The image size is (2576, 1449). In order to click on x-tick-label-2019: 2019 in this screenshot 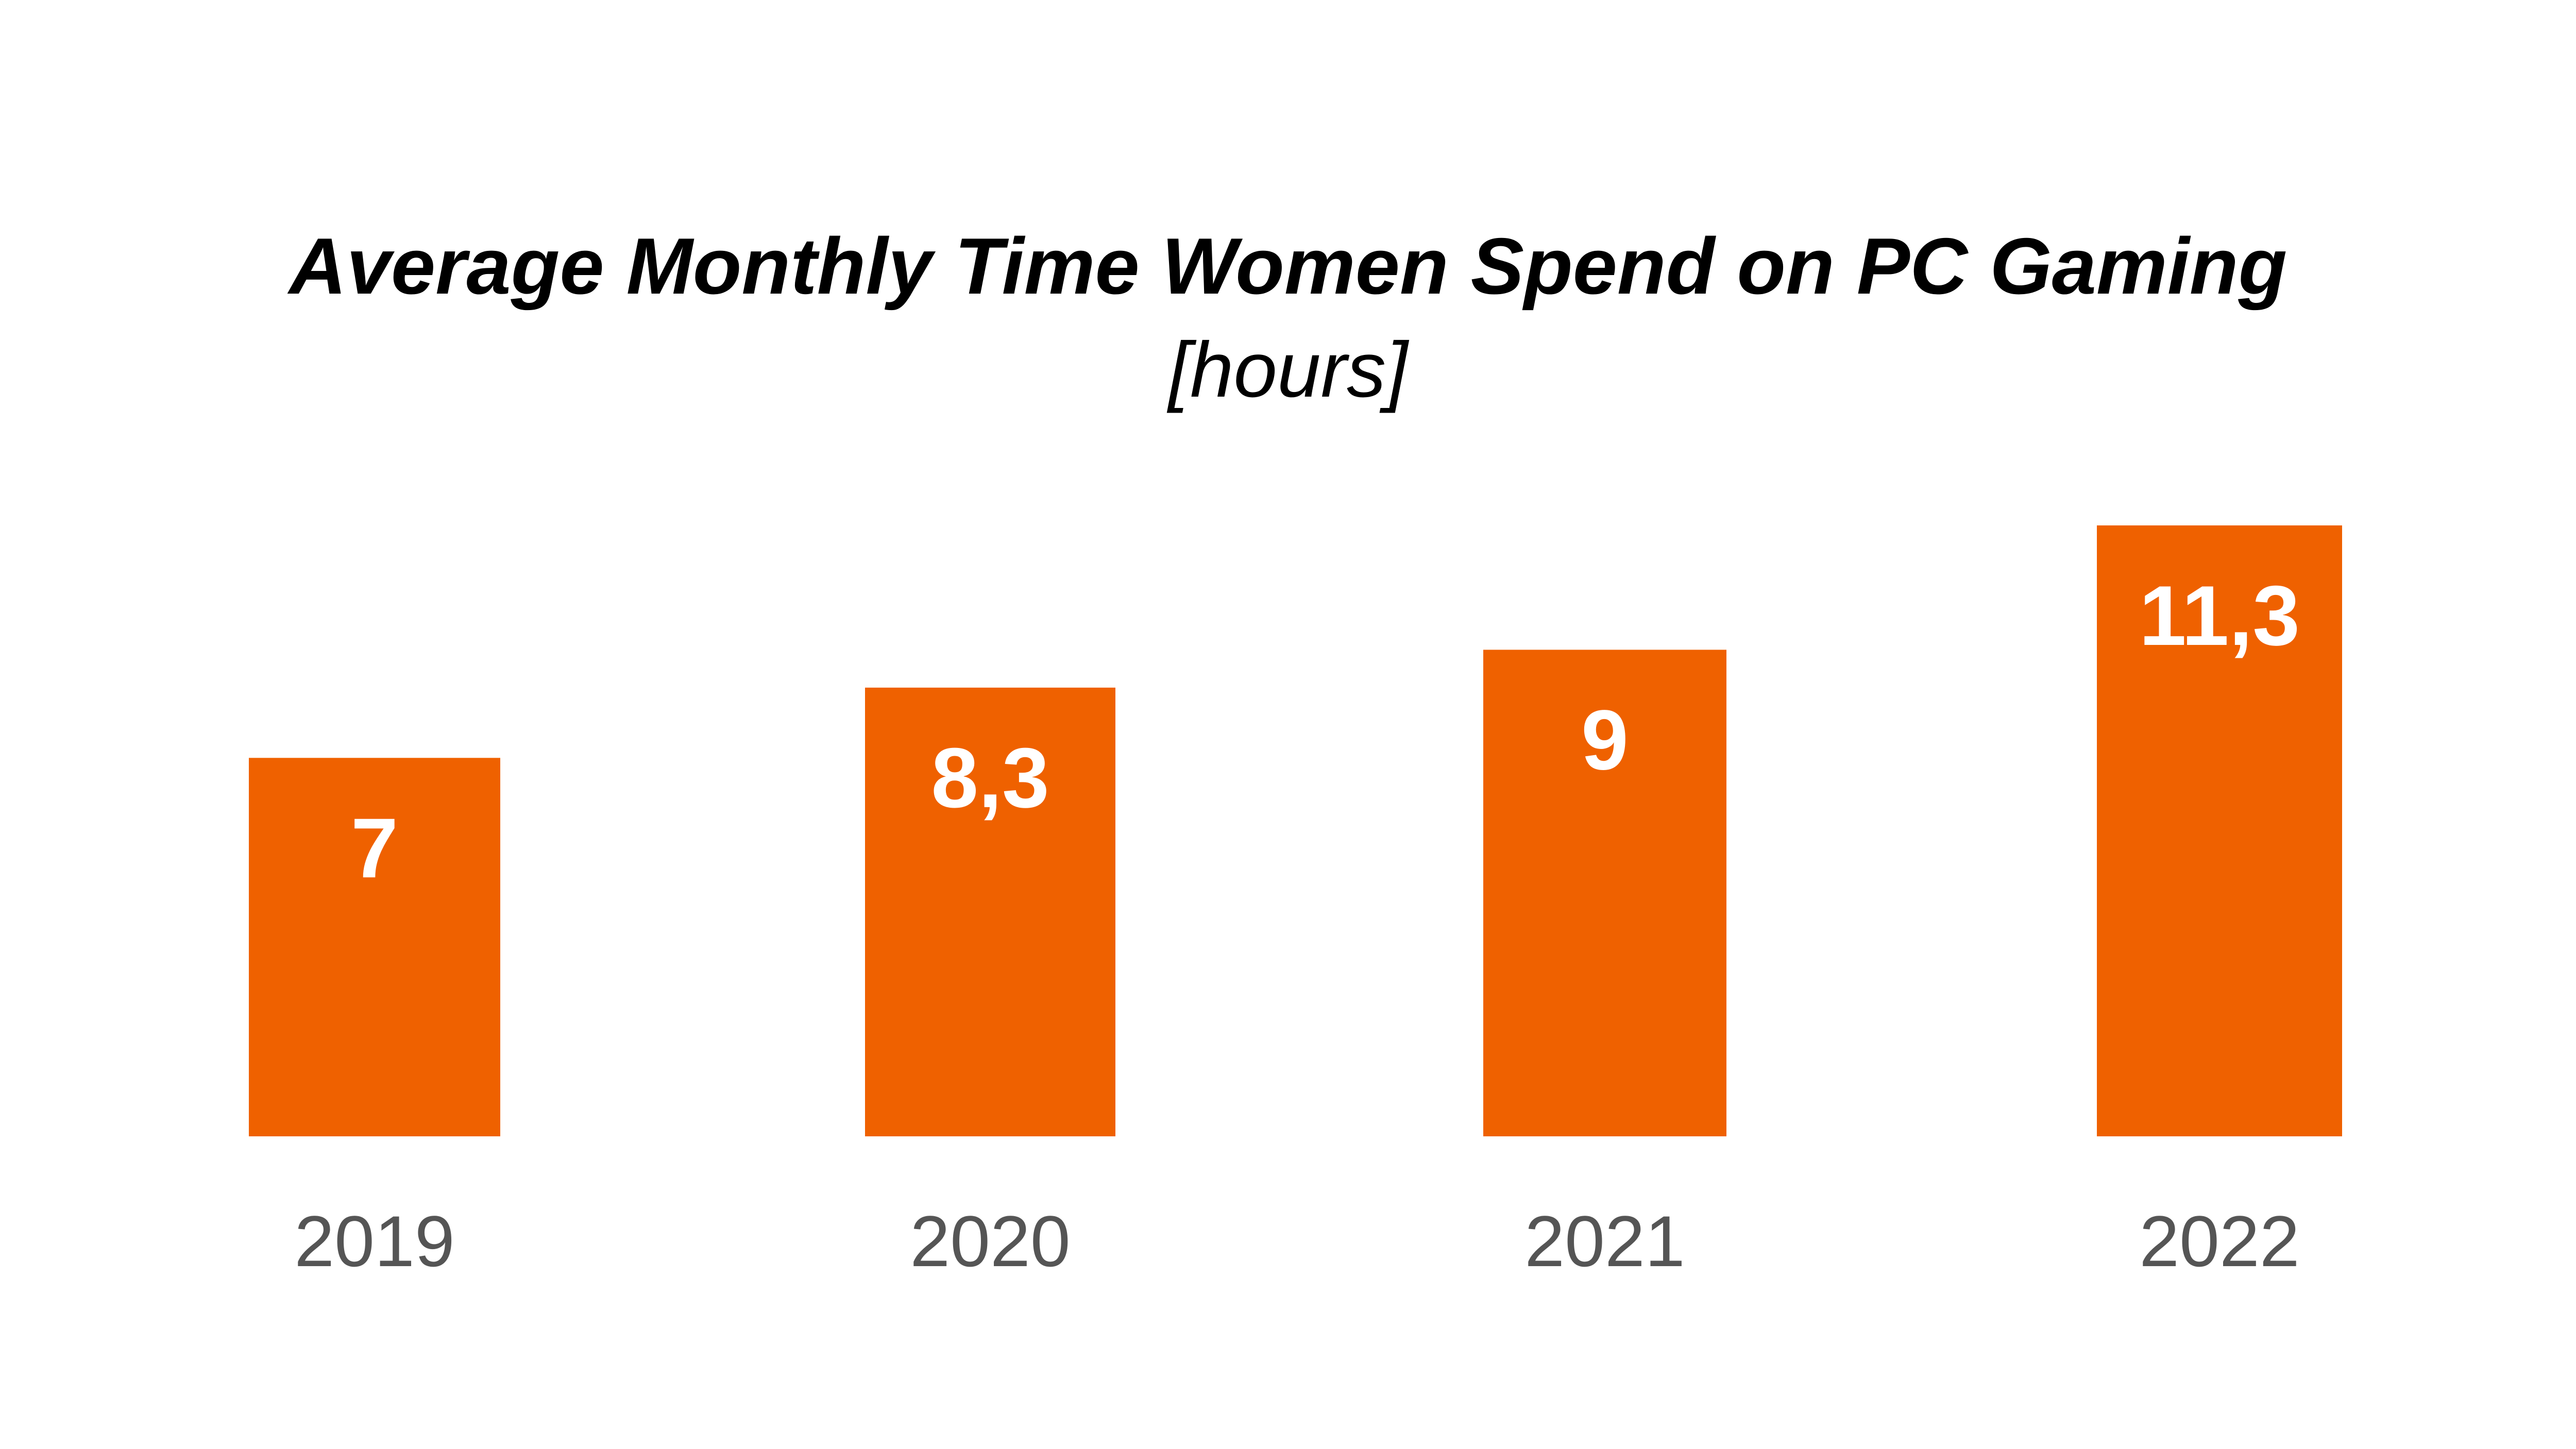, I will do `click(374, 1242)`.